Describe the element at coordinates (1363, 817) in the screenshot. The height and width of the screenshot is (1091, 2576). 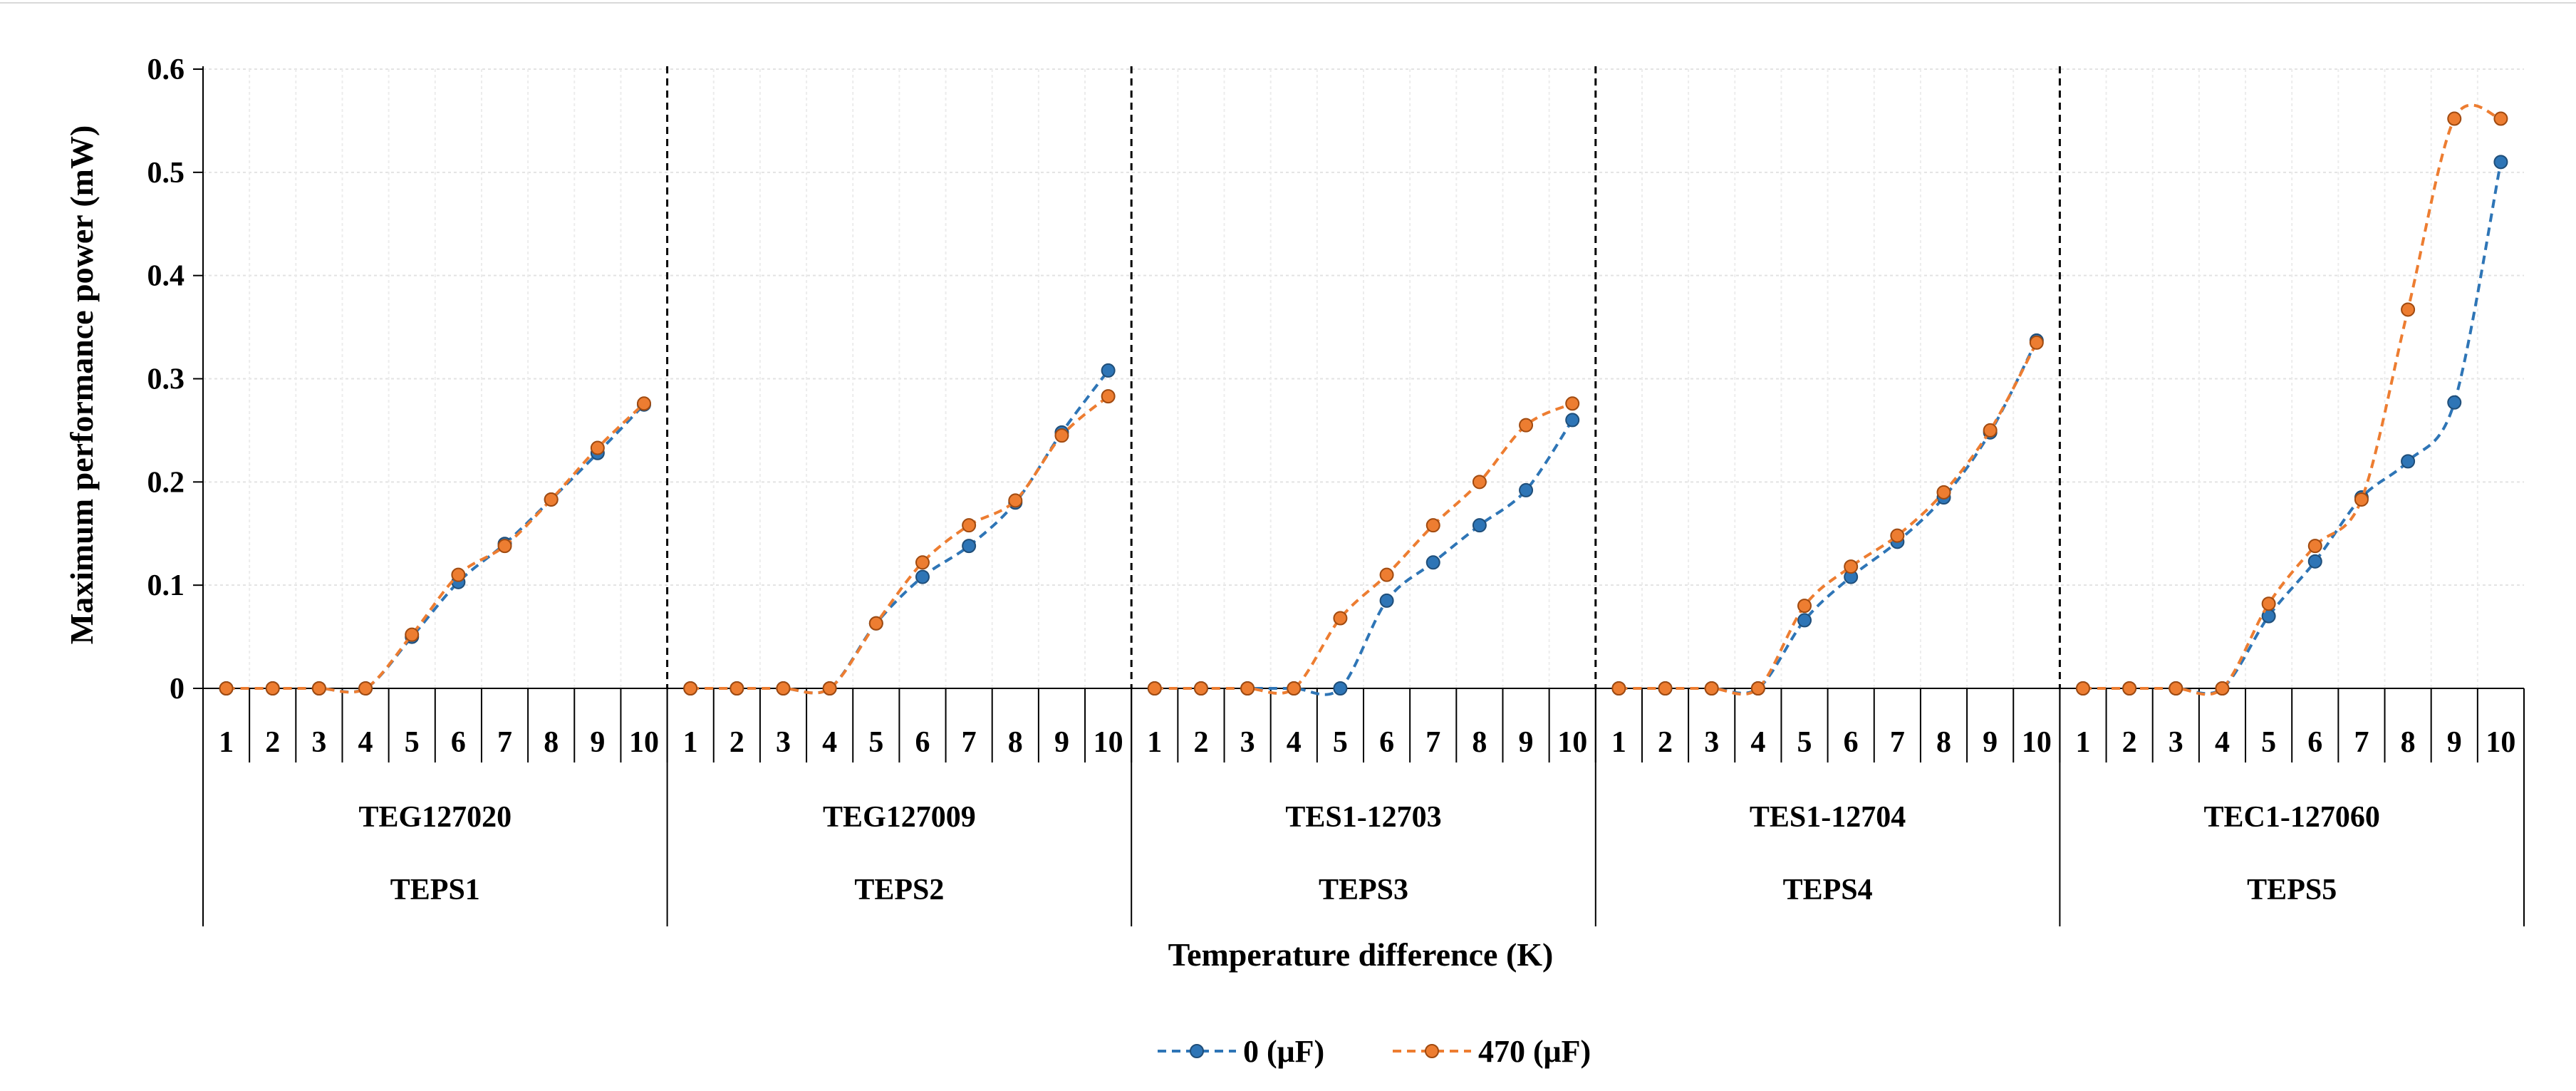
I see `group-module-label: TES1-12703` at that location.